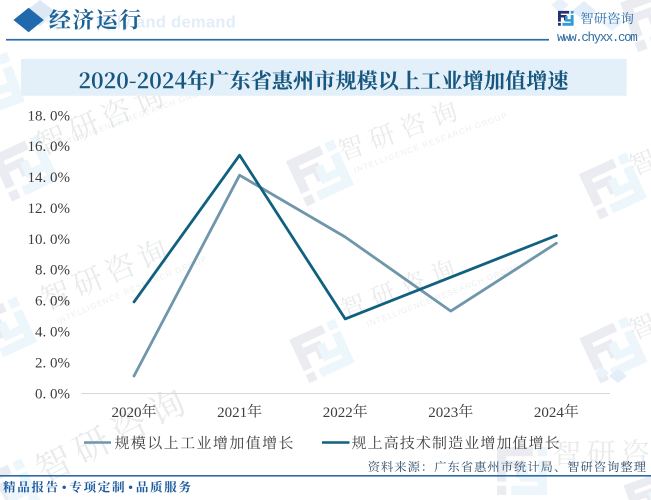  What do you see at coordinates (52, 363) in the screenshot?
I see `svg-text: 2. 0%` at bounding box center [52, 363].